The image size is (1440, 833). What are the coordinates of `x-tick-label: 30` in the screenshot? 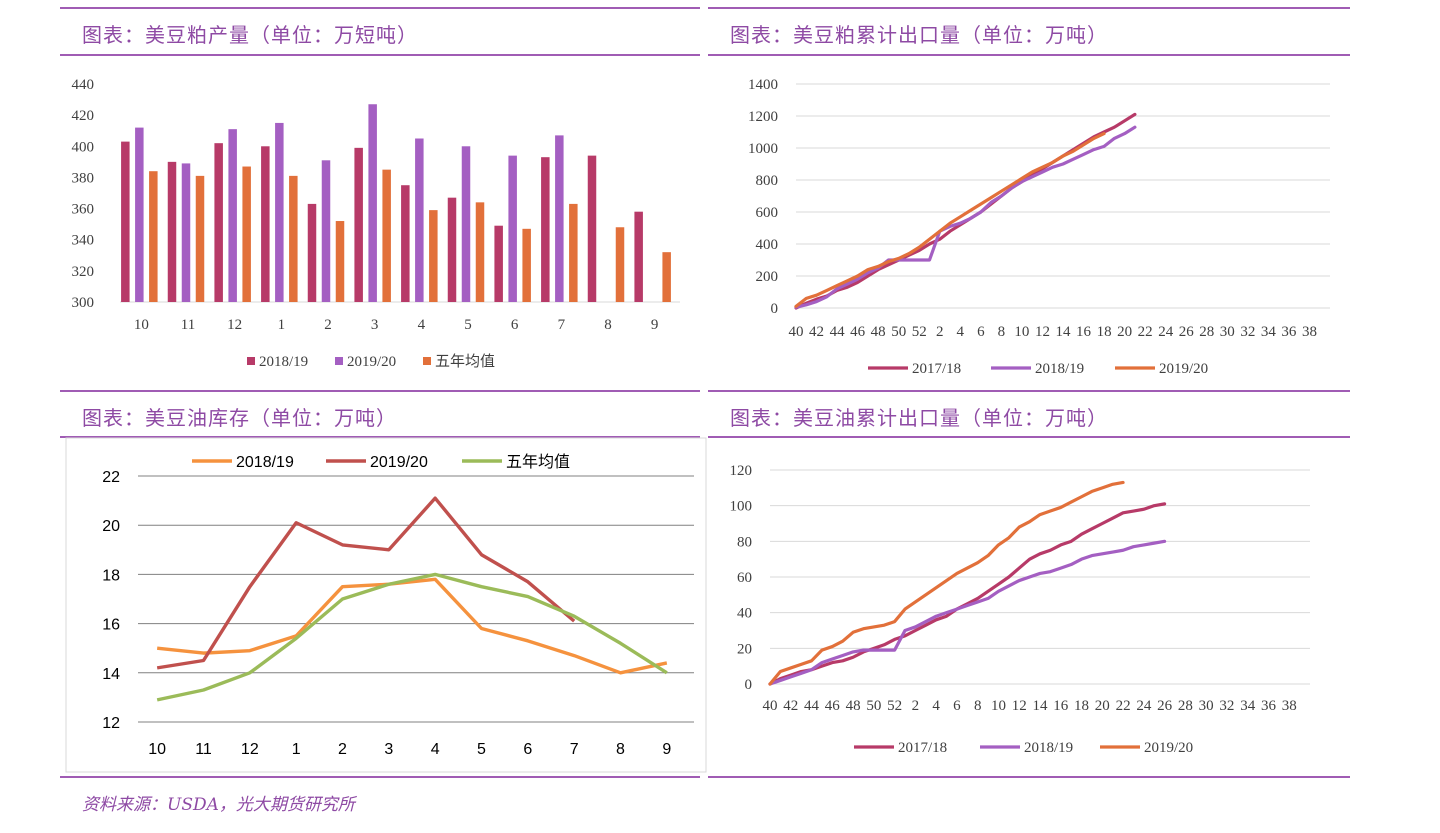 It's located at (1206, 706).